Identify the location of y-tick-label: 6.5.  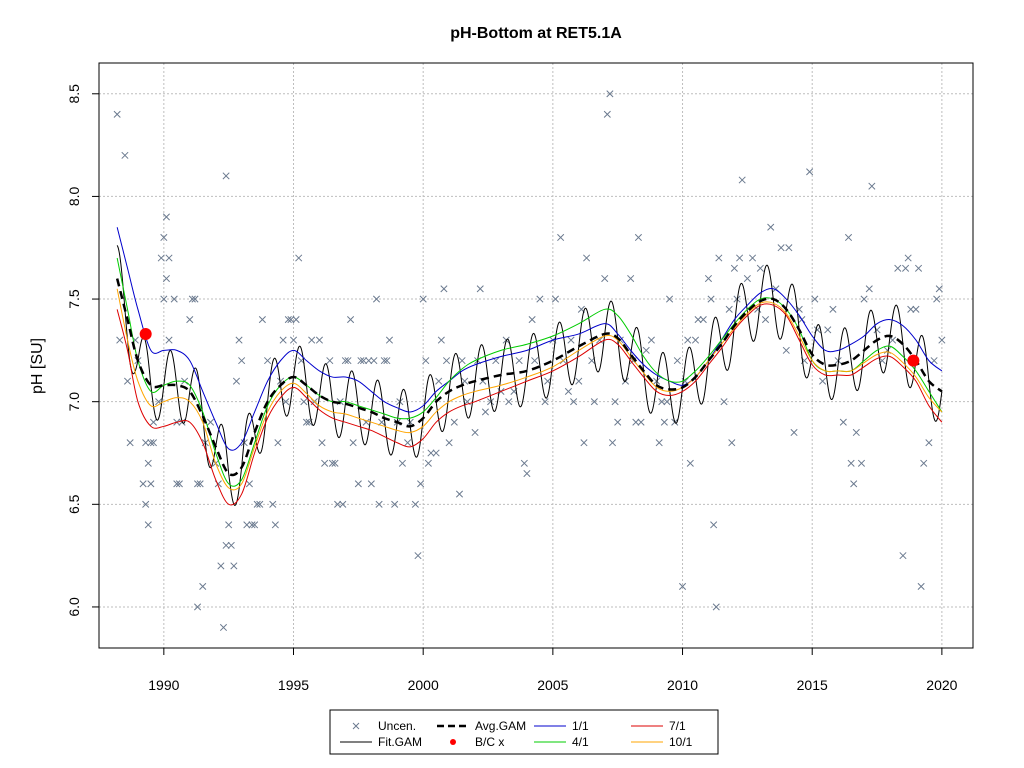
(74, 504).